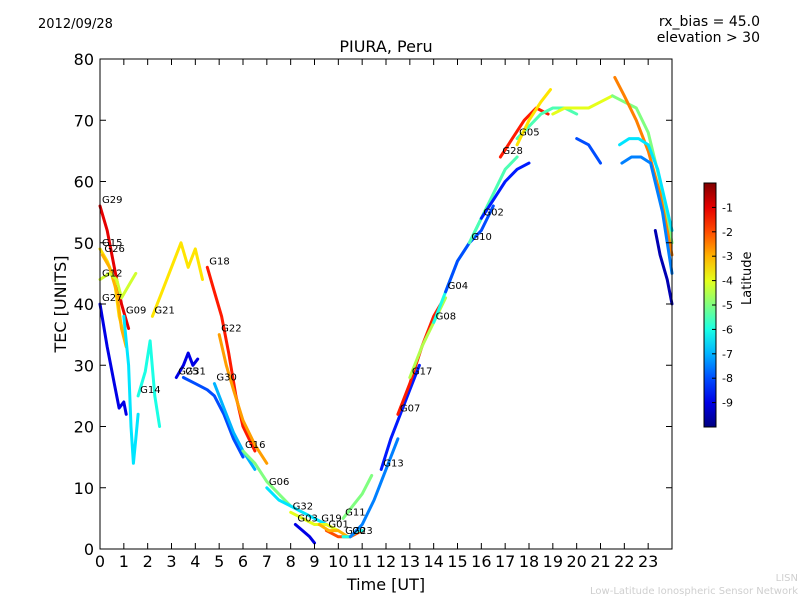 The image size is (800, 600). I want to click on x-tick-label: 22, so click(624, 561).